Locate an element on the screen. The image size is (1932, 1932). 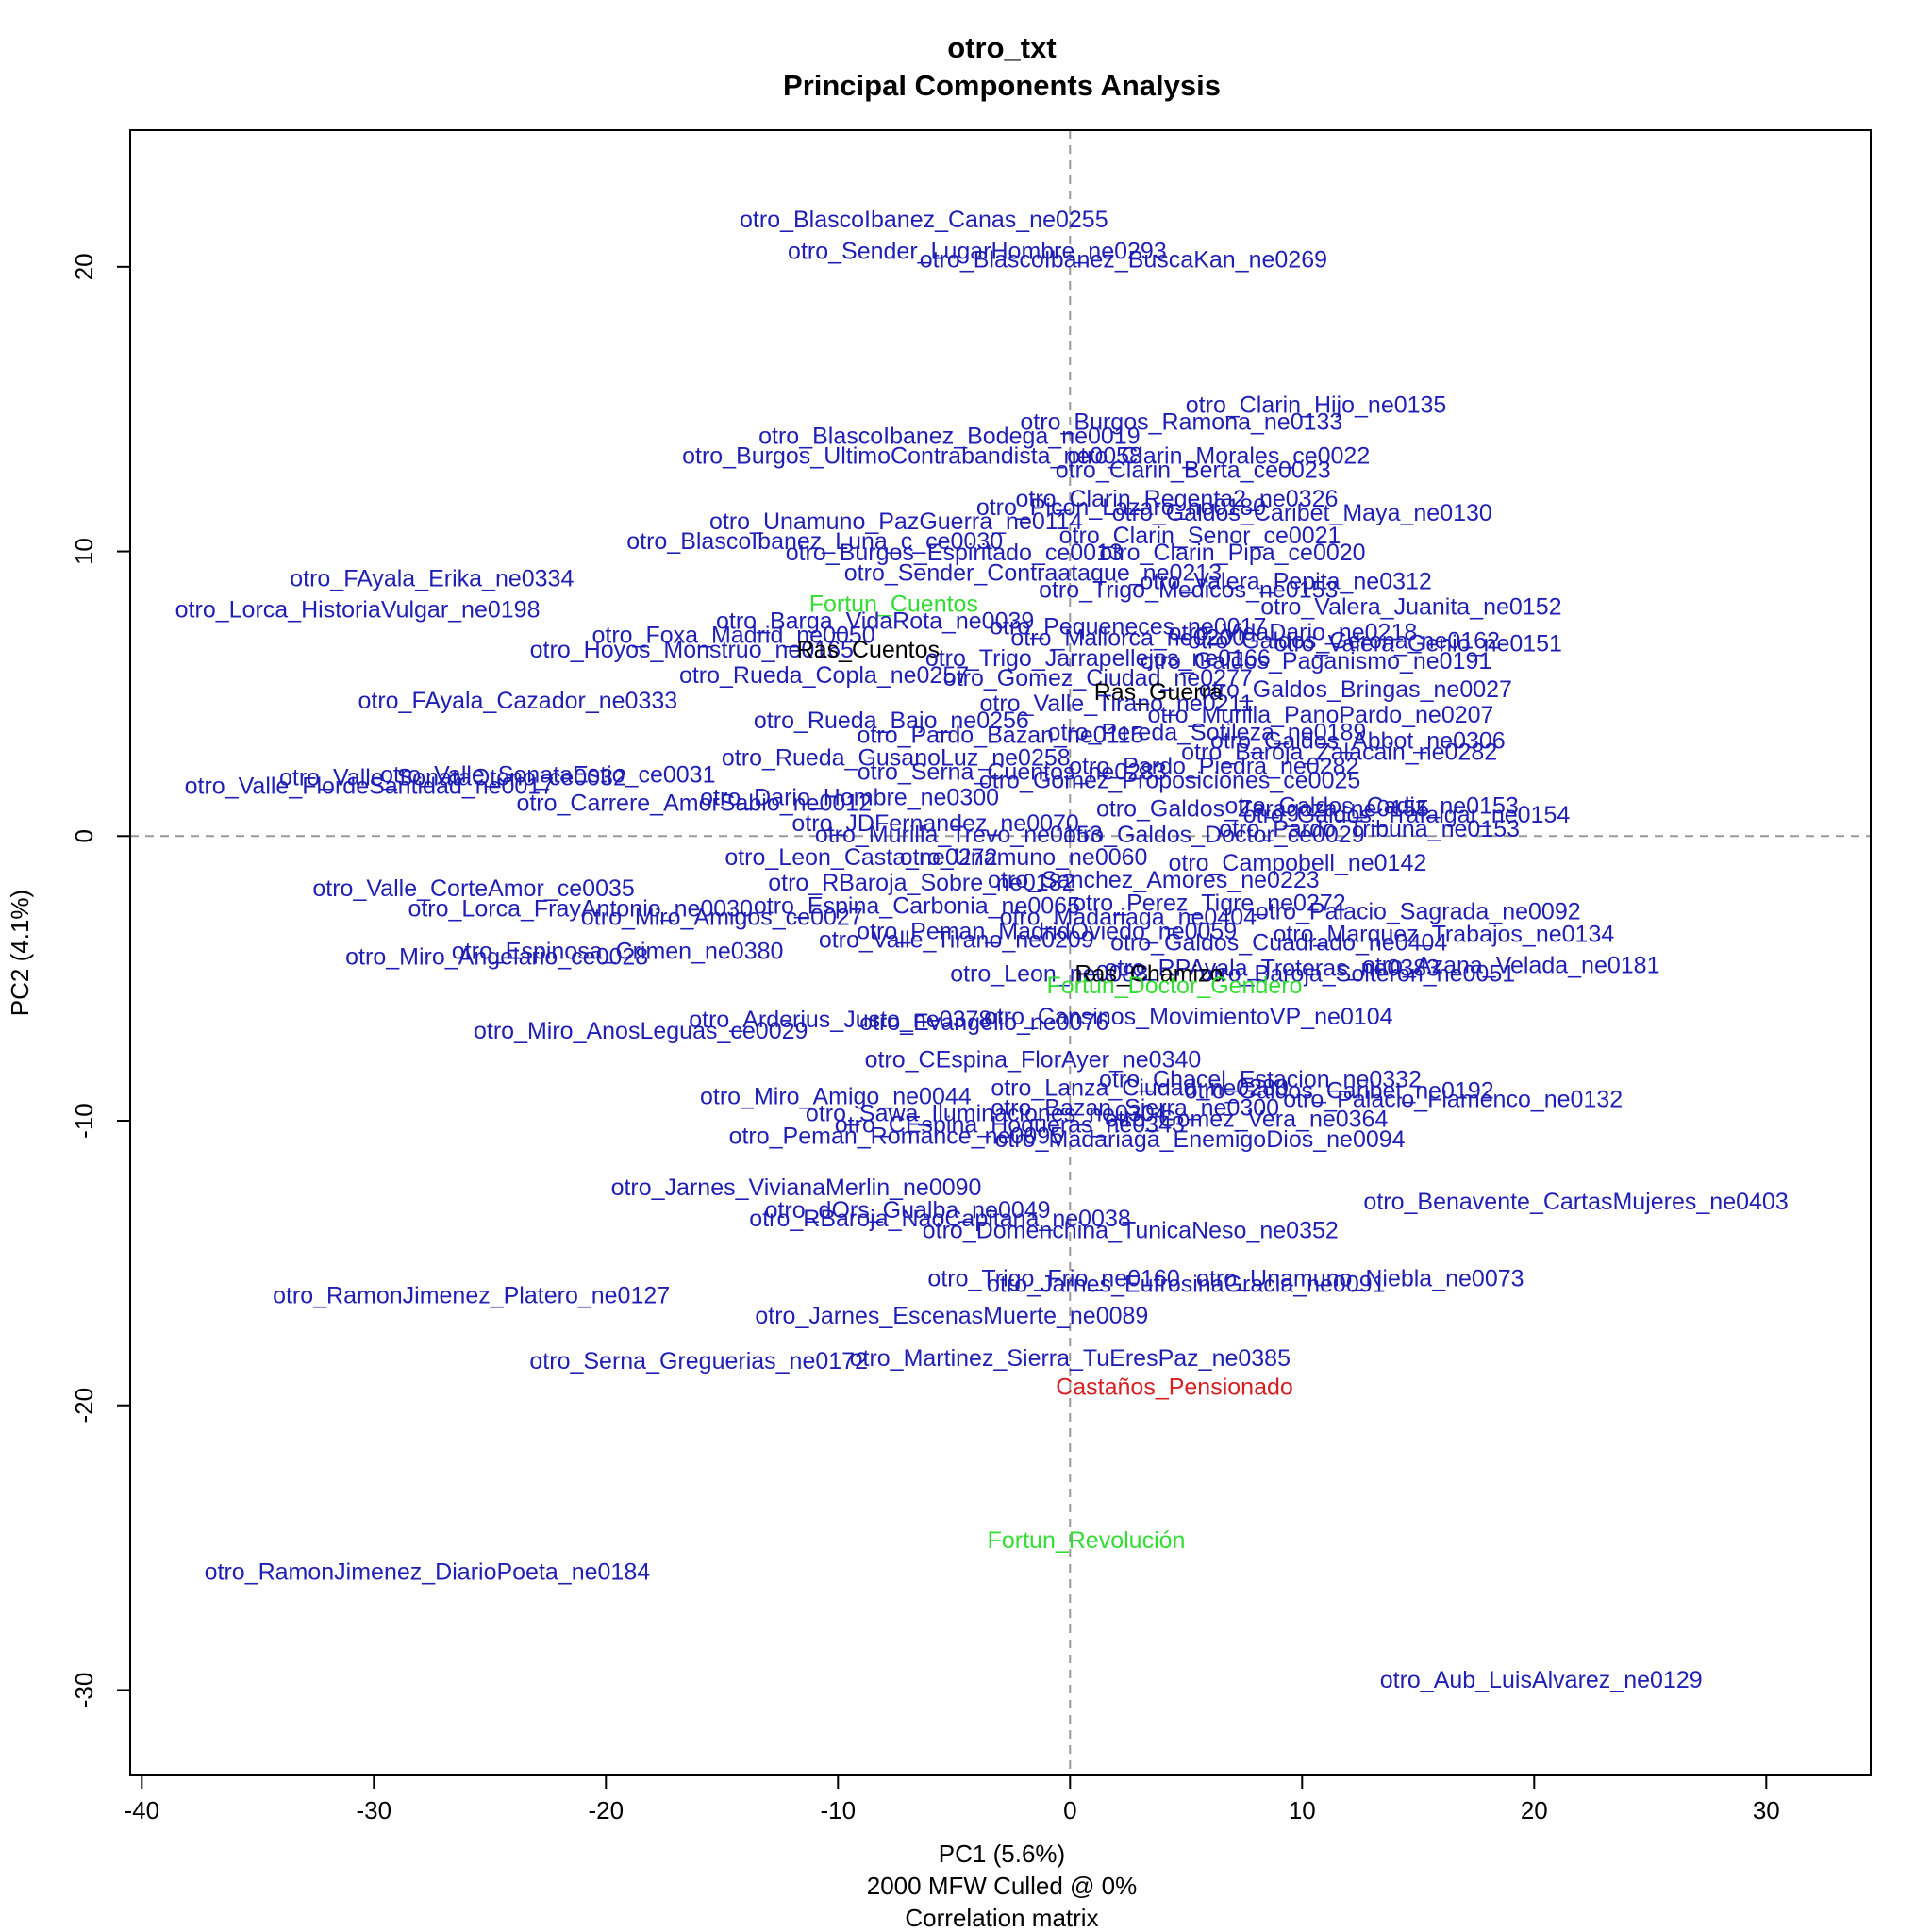
point-label: otro_FAyala_Cazador_ne0333 is located at coordinates (517, 701).